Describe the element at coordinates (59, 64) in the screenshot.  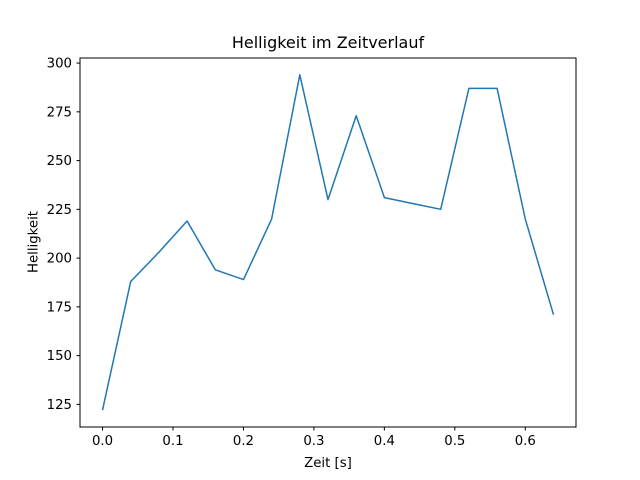
I see `y-tick-label: 300` at that location.